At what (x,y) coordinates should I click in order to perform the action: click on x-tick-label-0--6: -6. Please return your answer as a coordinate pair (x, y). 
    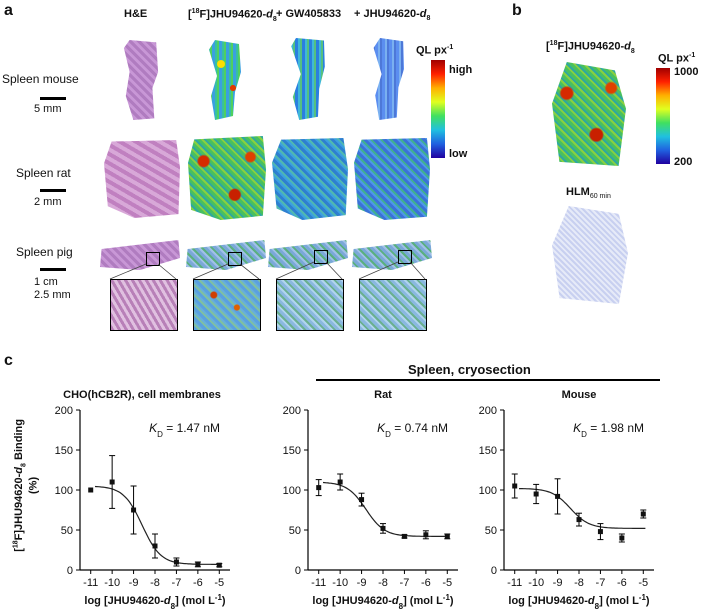
    Looking at the image, I should click on (198, 583).